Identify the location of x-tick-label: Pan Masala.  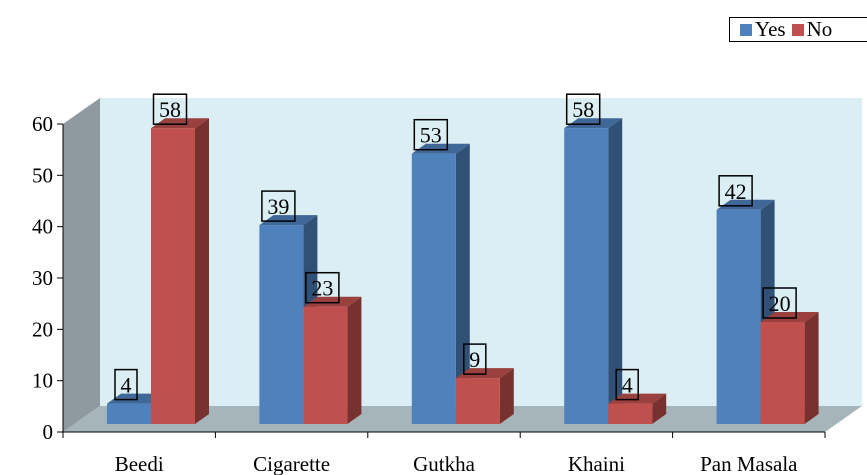
(749, 463).